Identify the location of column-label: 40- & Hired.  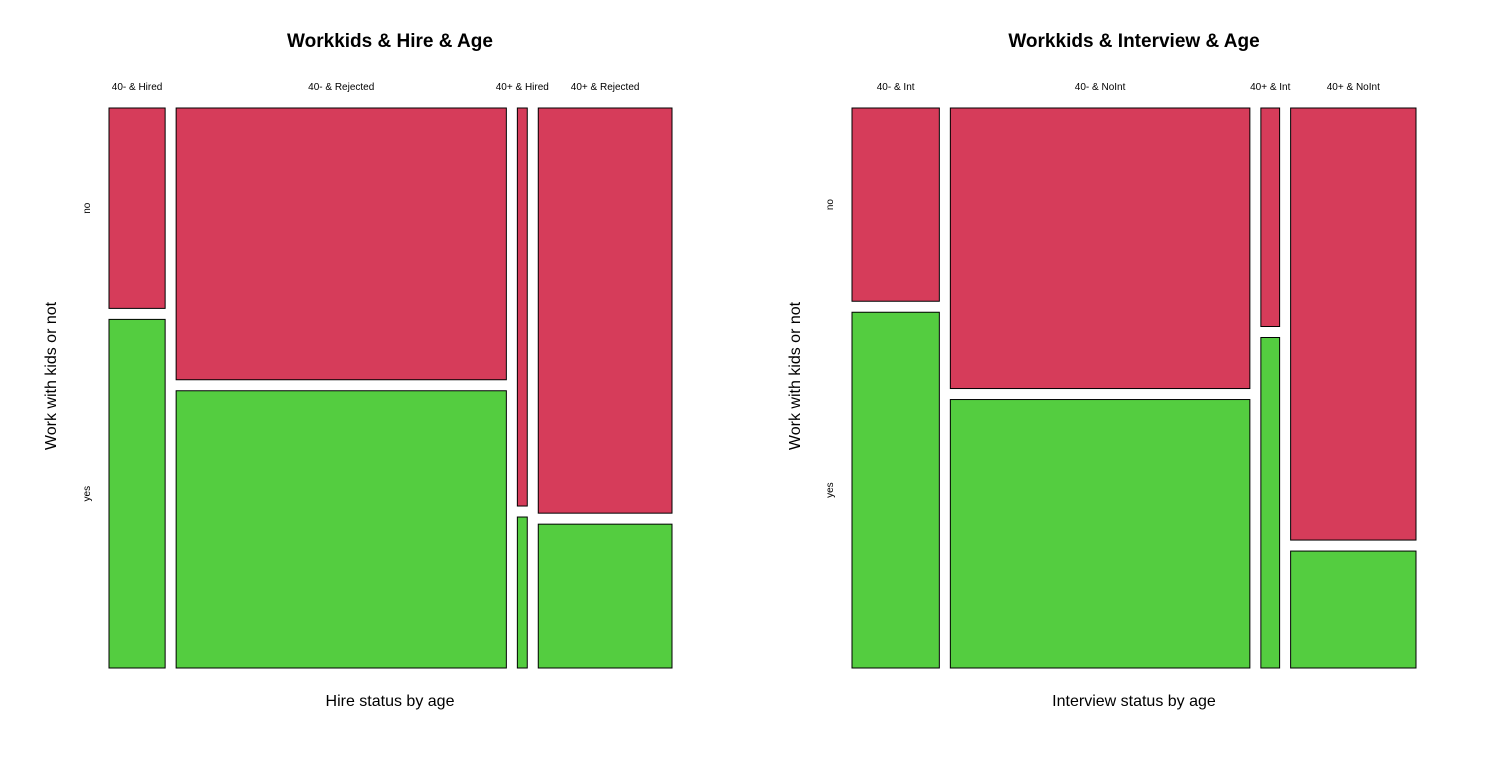
(137, 87).